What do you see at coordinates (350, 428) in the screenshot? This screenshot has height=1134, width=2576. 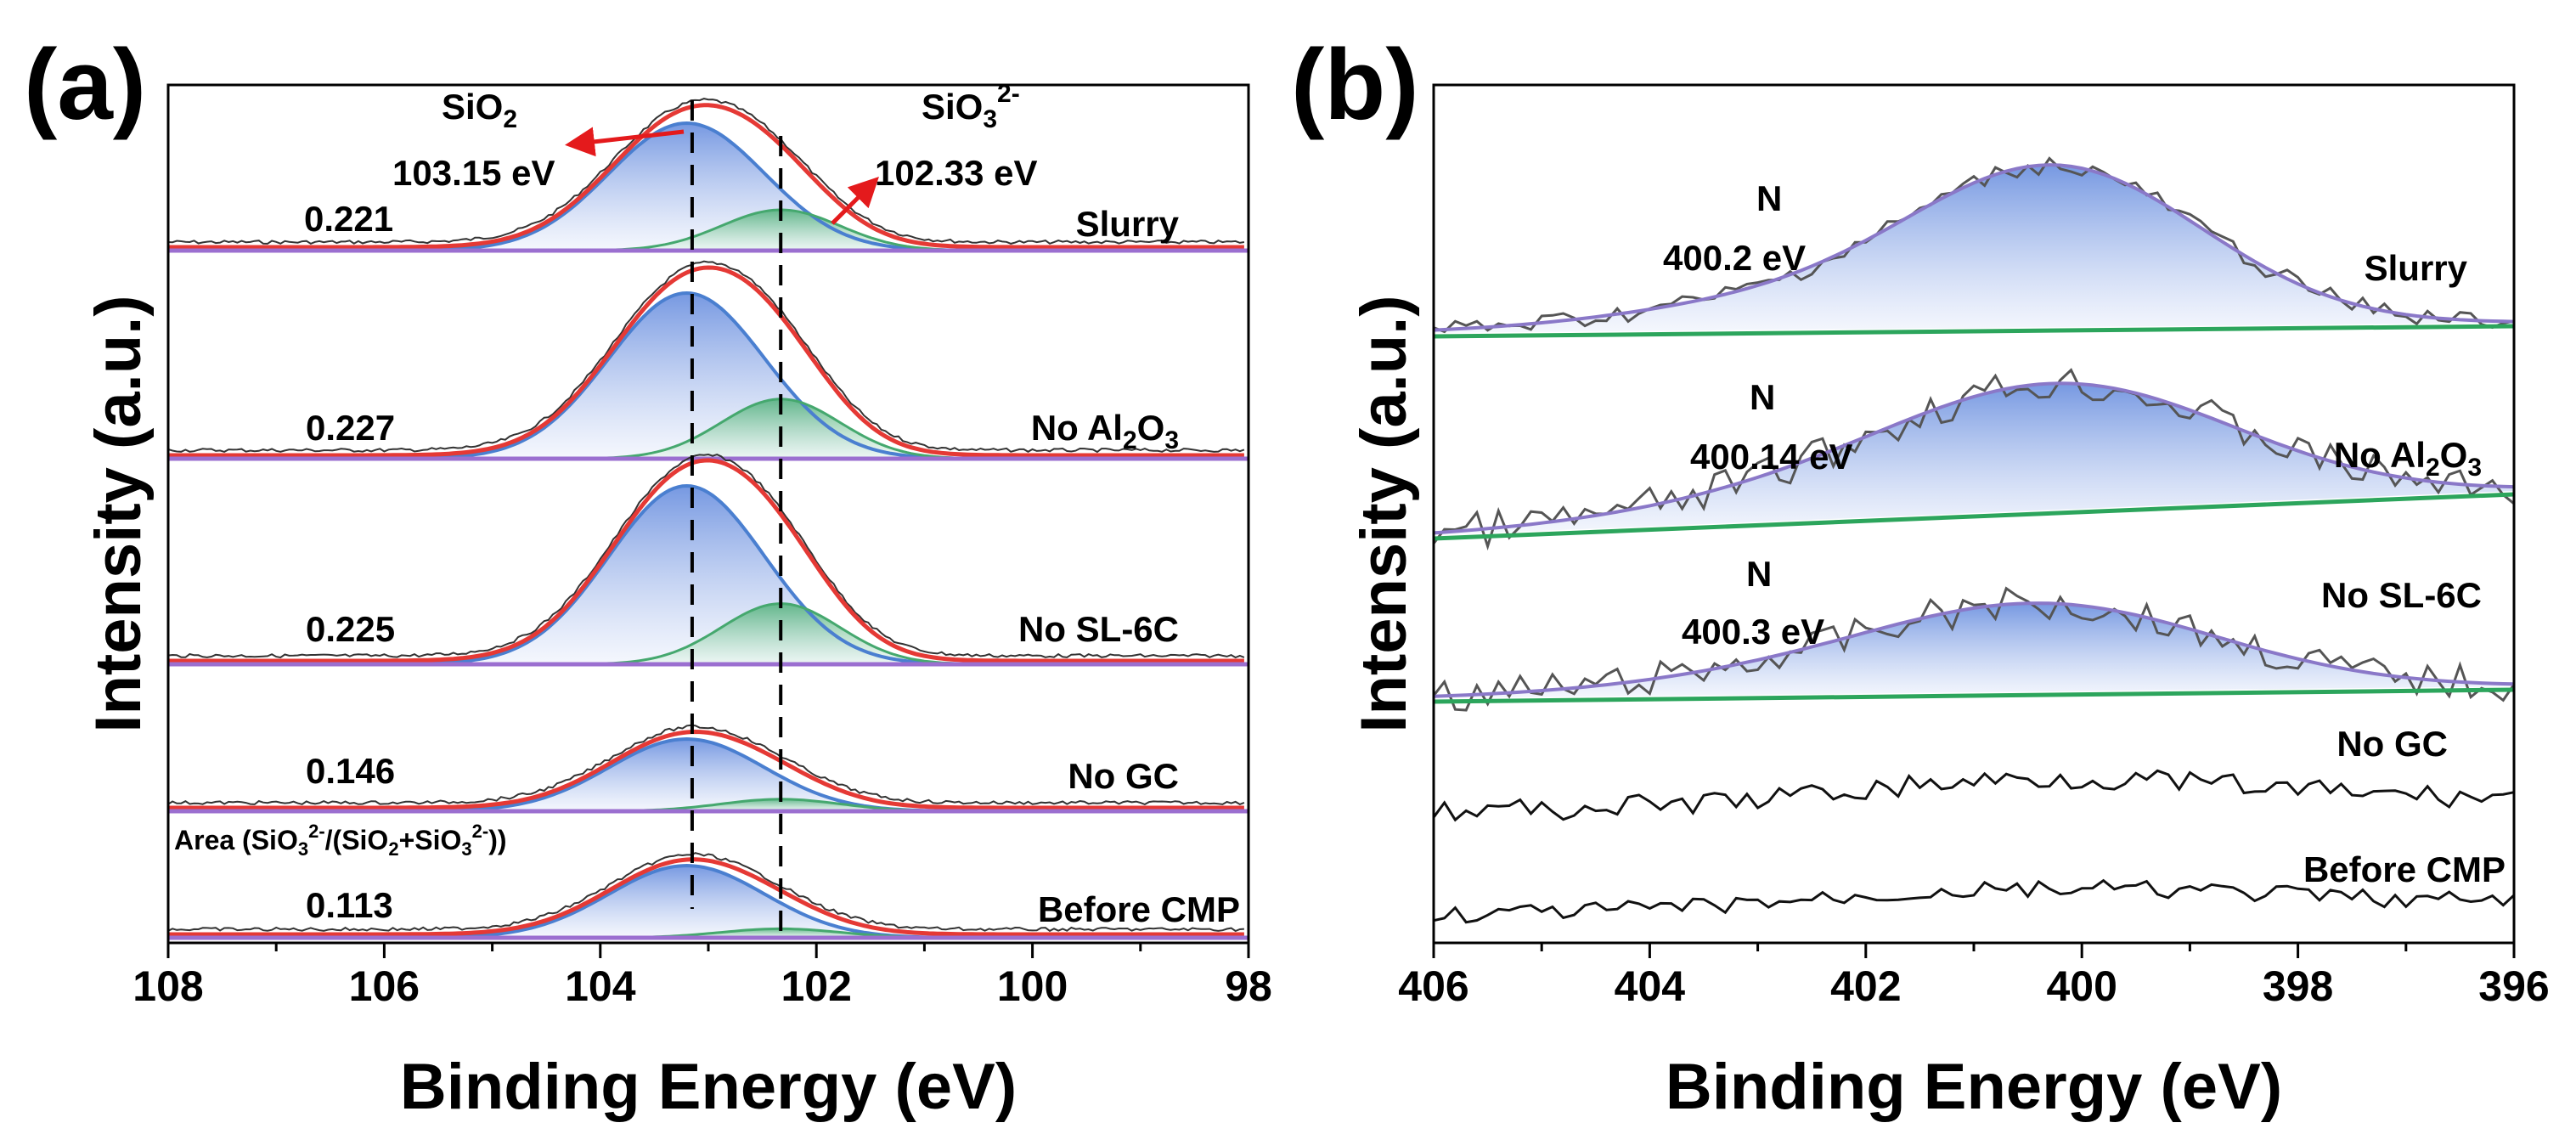 I see `area-ratio-no-al2o3: 0.227` at bounding box center [350, 428].